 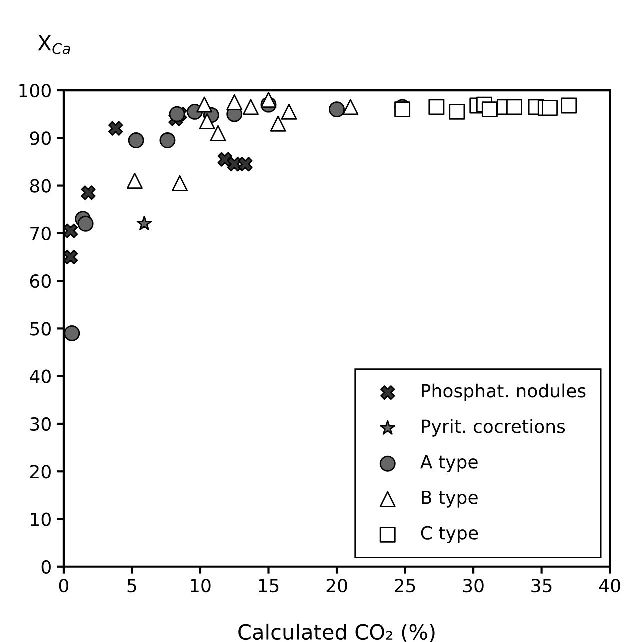 I want to click on y-tick-label: 50, so click(x=40, y=329).